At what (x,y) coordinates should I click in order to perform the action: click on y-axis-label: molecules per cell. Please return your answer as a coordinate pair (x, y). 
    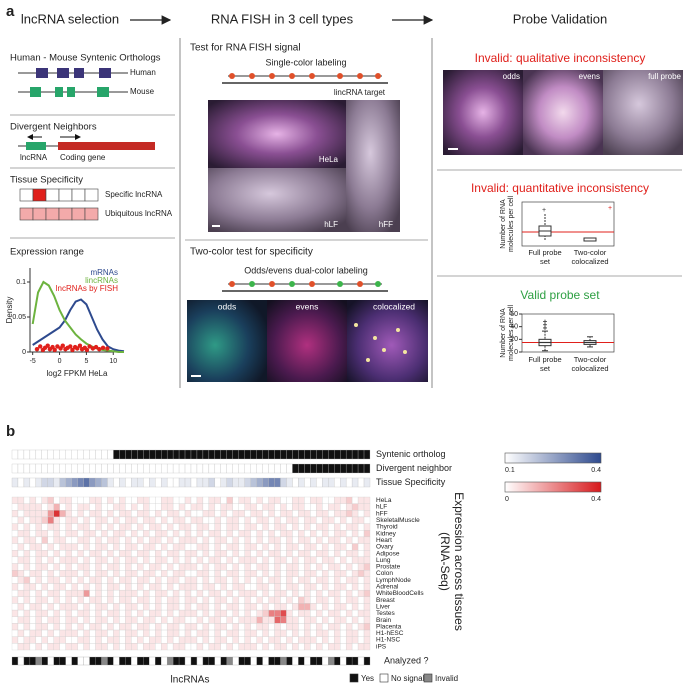
    Looking at the image, I should click on (511, 333).